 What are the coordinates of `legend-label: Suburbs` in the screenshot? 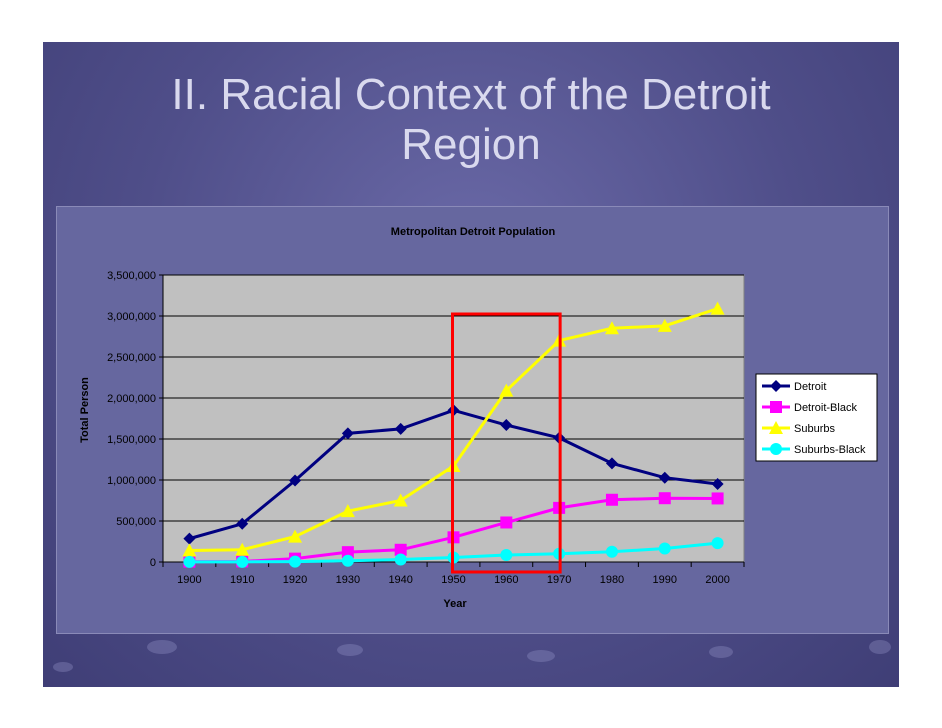 It's located at (814, 429).